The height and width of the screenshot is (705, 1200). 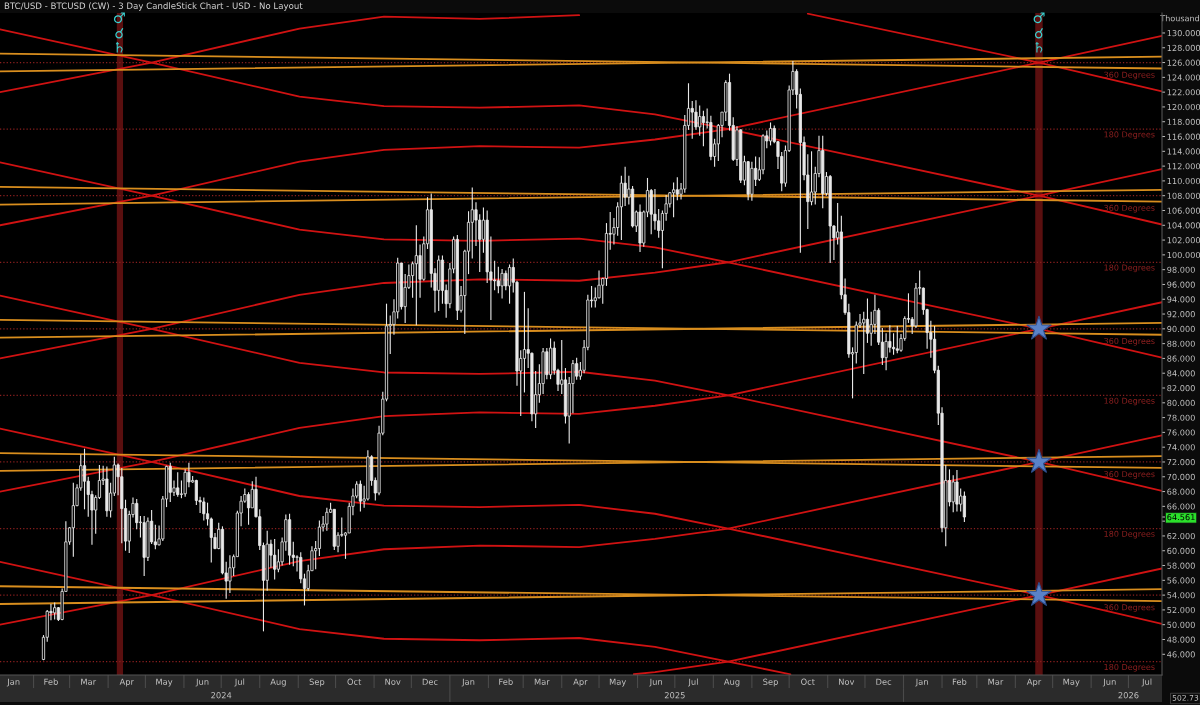 I want to click on chart-title: BTC/USD - BTCUSD (CW) - 3 Day CandleStick Chart - USD - No Layout, so click(x=153, y=6).